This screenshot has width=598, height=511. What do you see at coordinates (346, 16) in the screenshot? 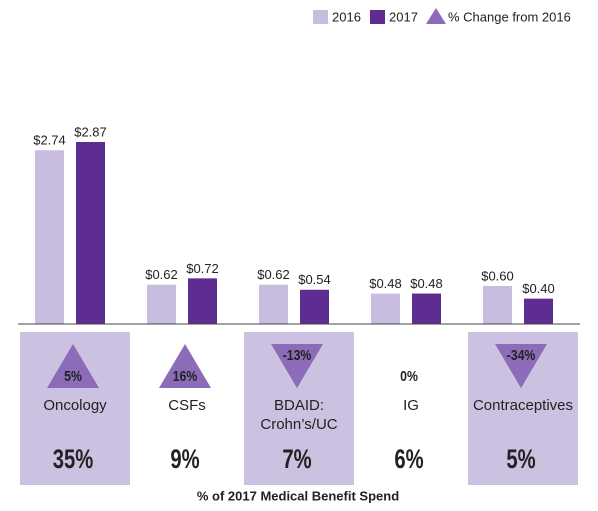
I see `legend-label: 2016` at bounding box center [346, 16].